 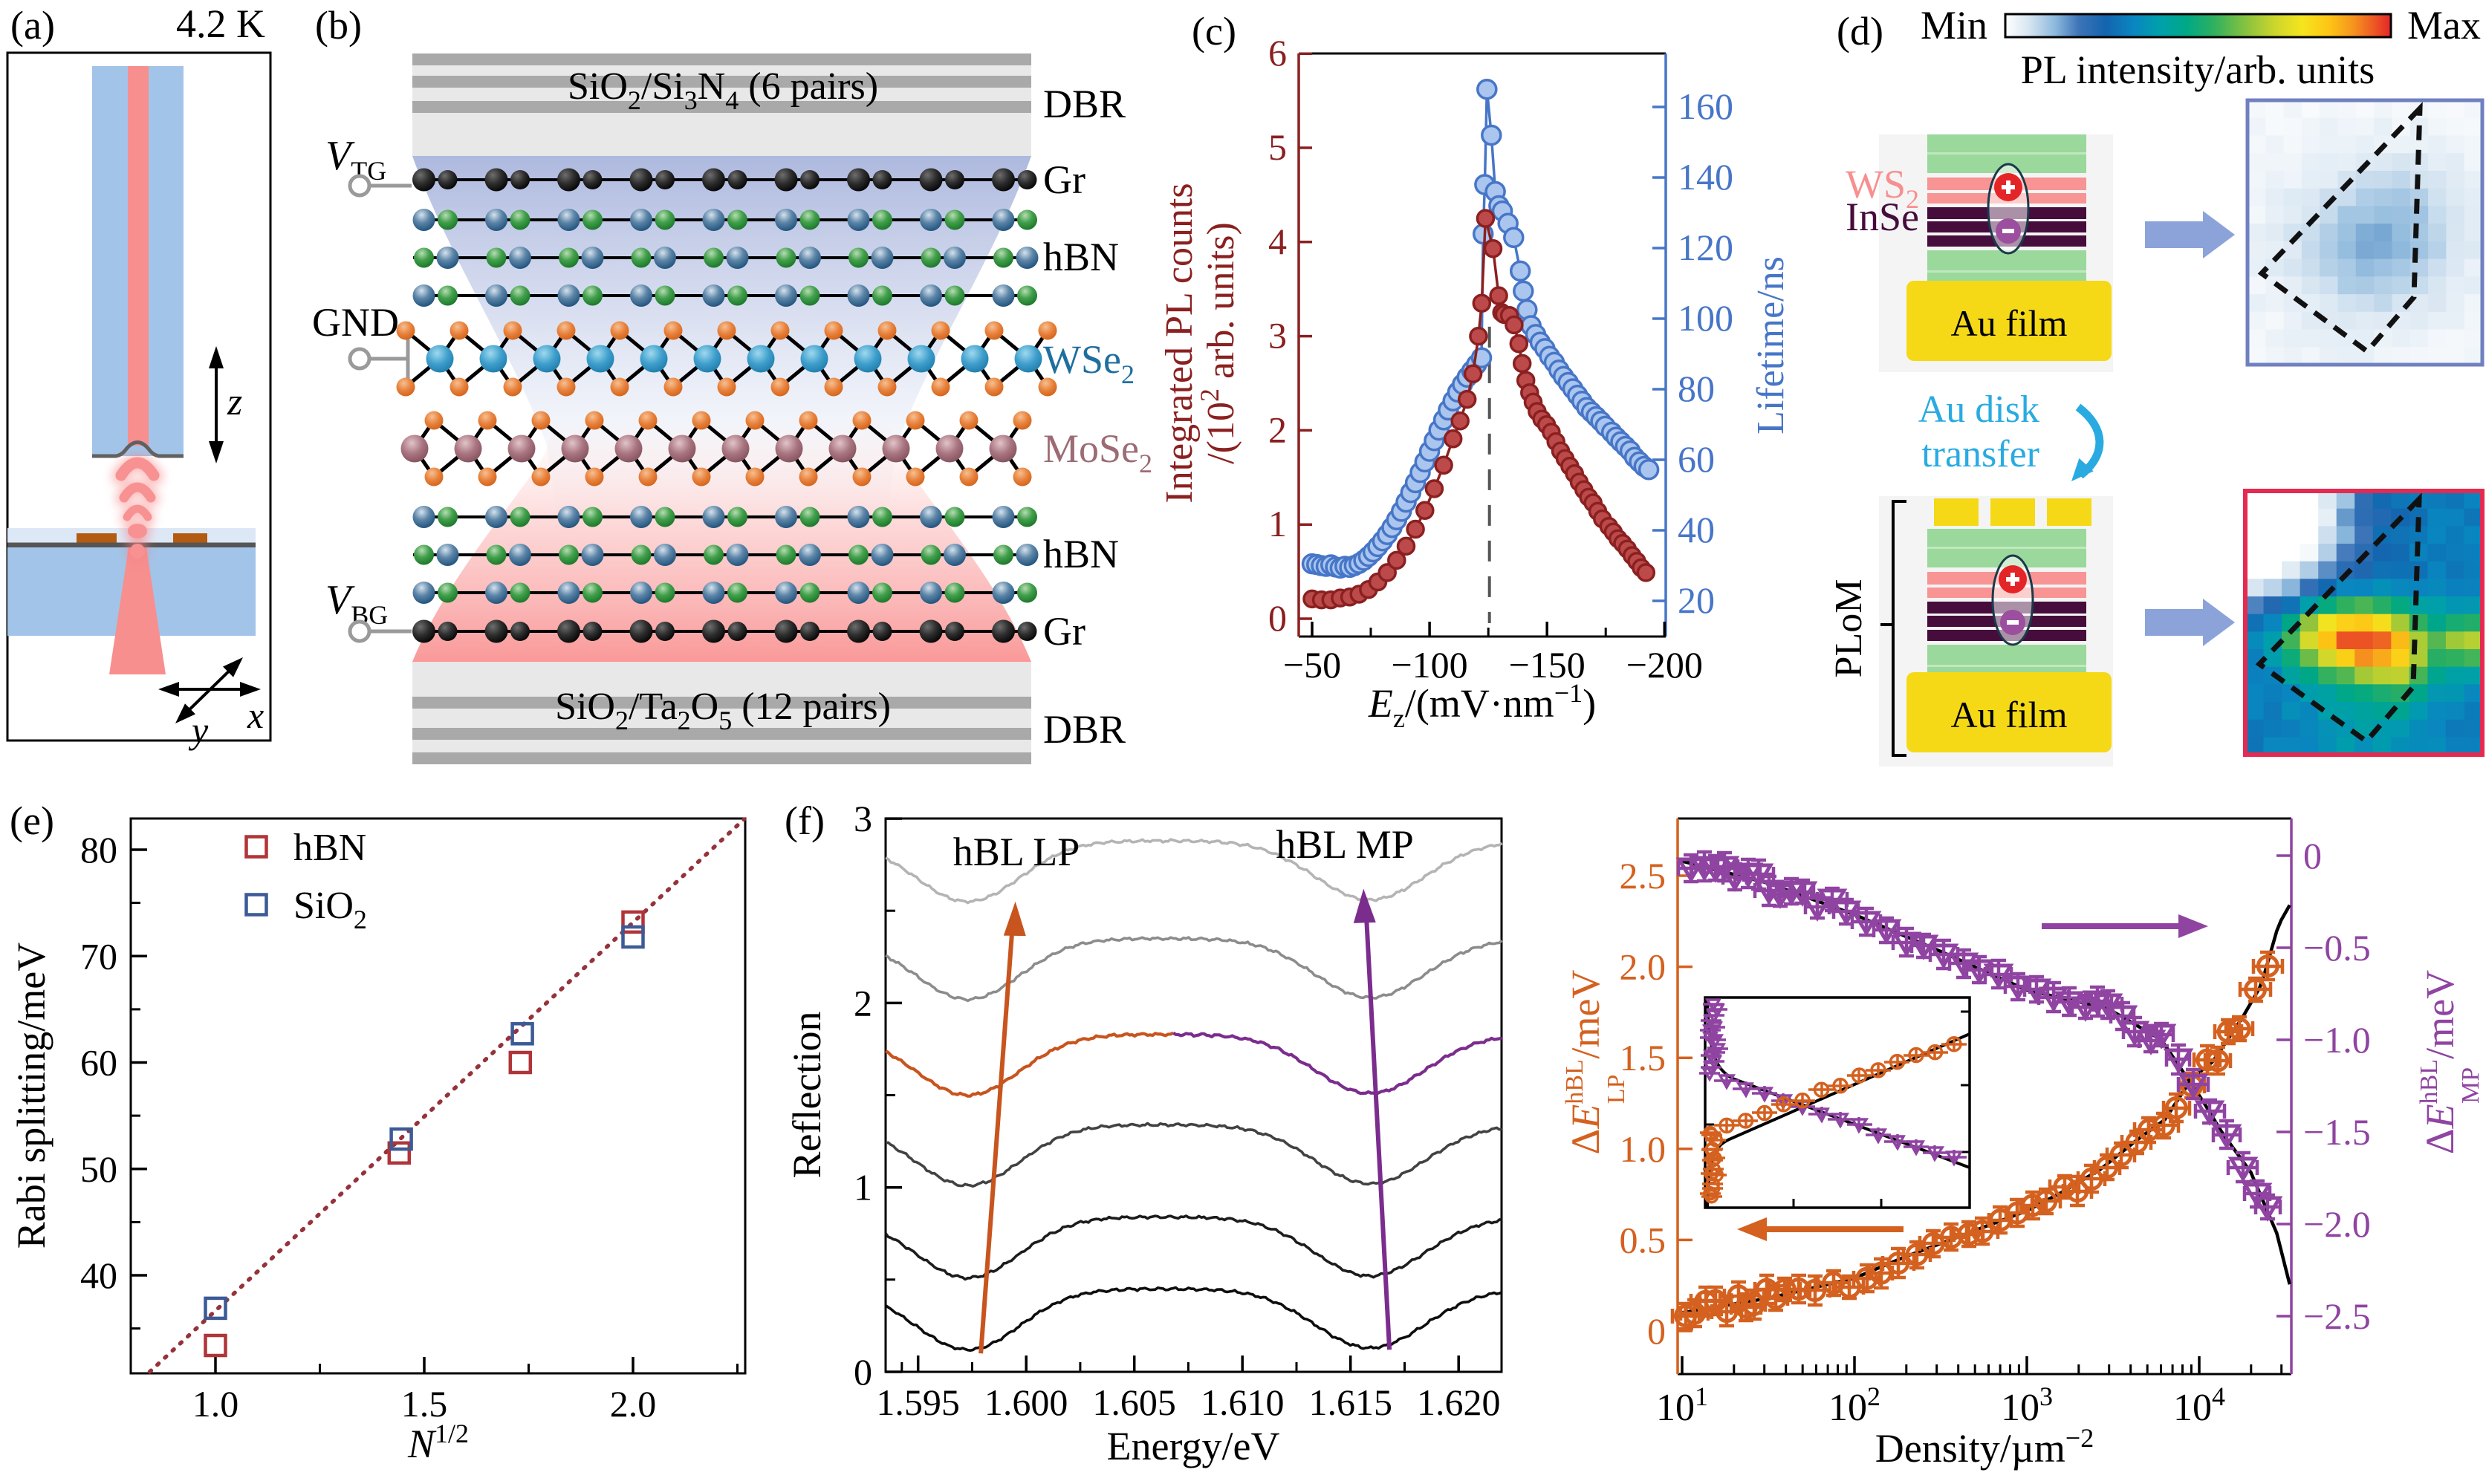 What do you see at coordinates (1643, 1240) in the screenshot?
I see `svg-text: 0.5` at bounding box center [1643, 1240].